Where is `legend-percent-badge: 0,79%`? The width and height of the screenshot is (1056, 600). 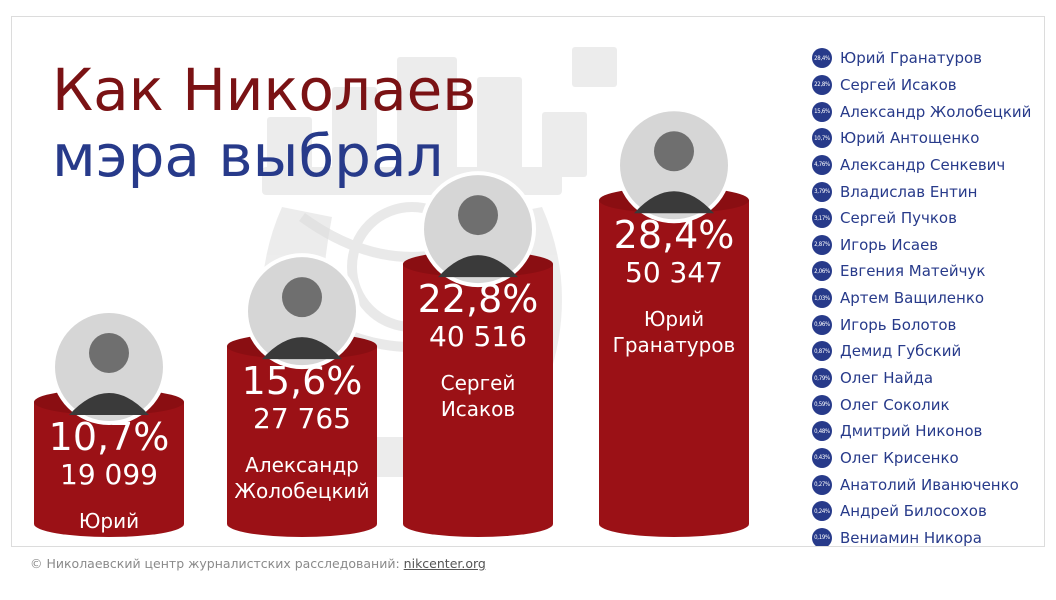
legend-percent-badge: 0,79% is located at coordinates (822, 378).